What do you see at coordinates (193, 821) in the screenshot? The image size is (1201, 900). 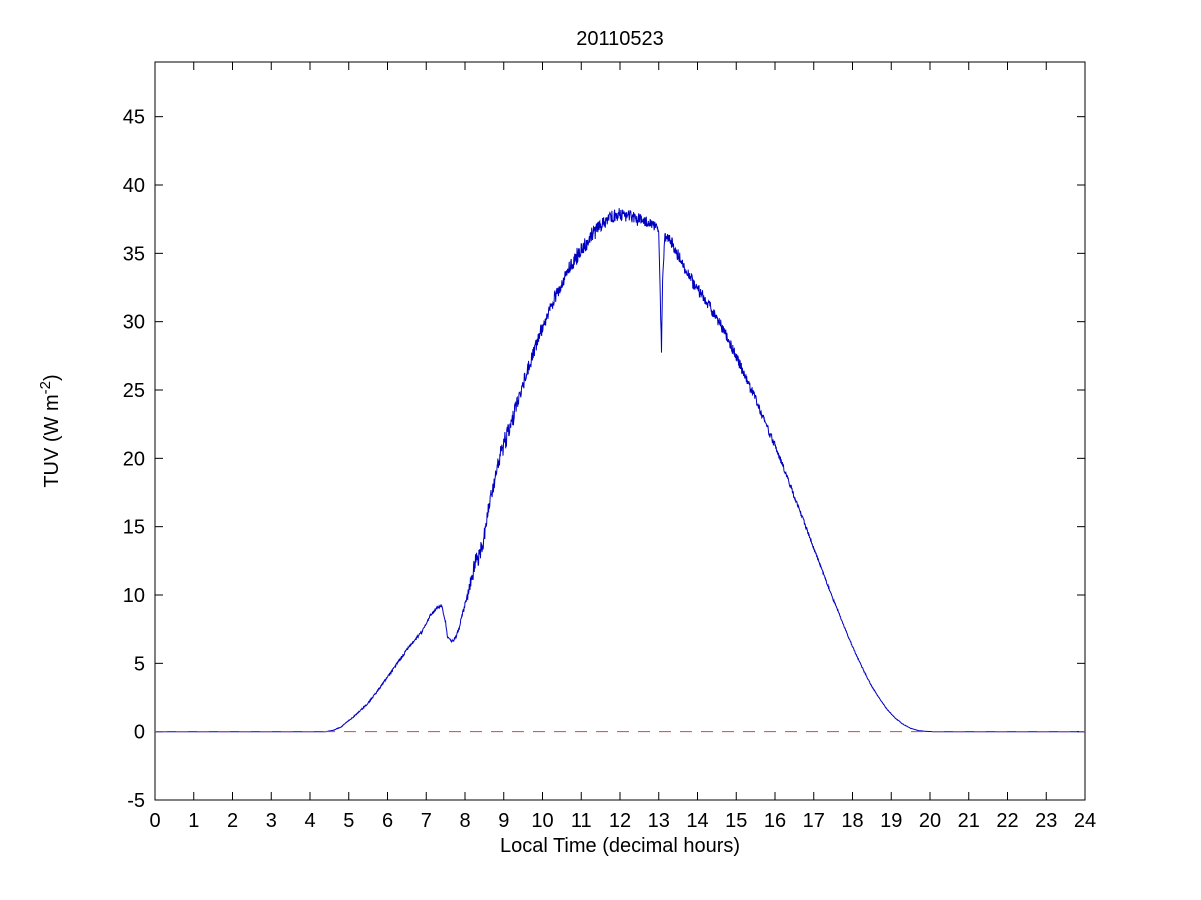 I see `x-tick-label: 1` at bounding box center [193, 821].